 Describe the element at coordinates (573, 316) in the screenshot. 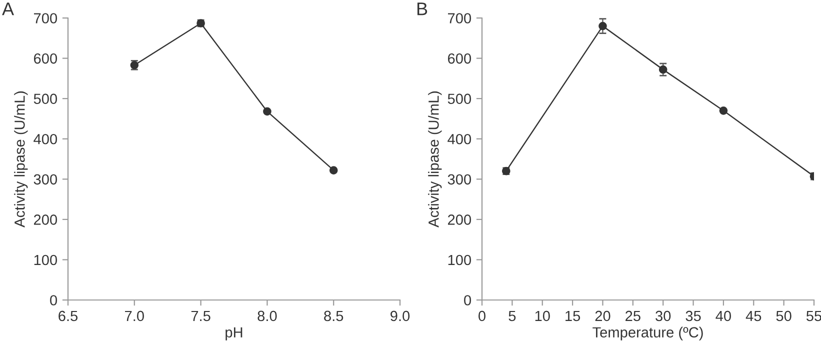

I see `x-tick-label: 15` at that location.